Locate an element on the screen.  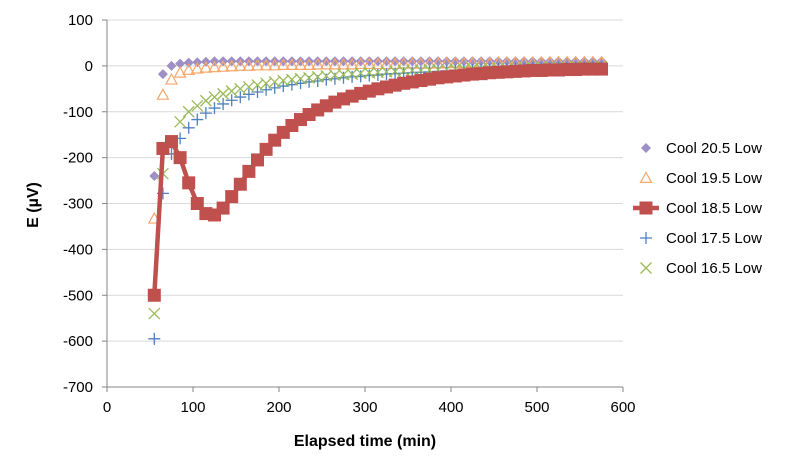
legend-label: Cool 20.5 Low is located at coordinates (714, 148).